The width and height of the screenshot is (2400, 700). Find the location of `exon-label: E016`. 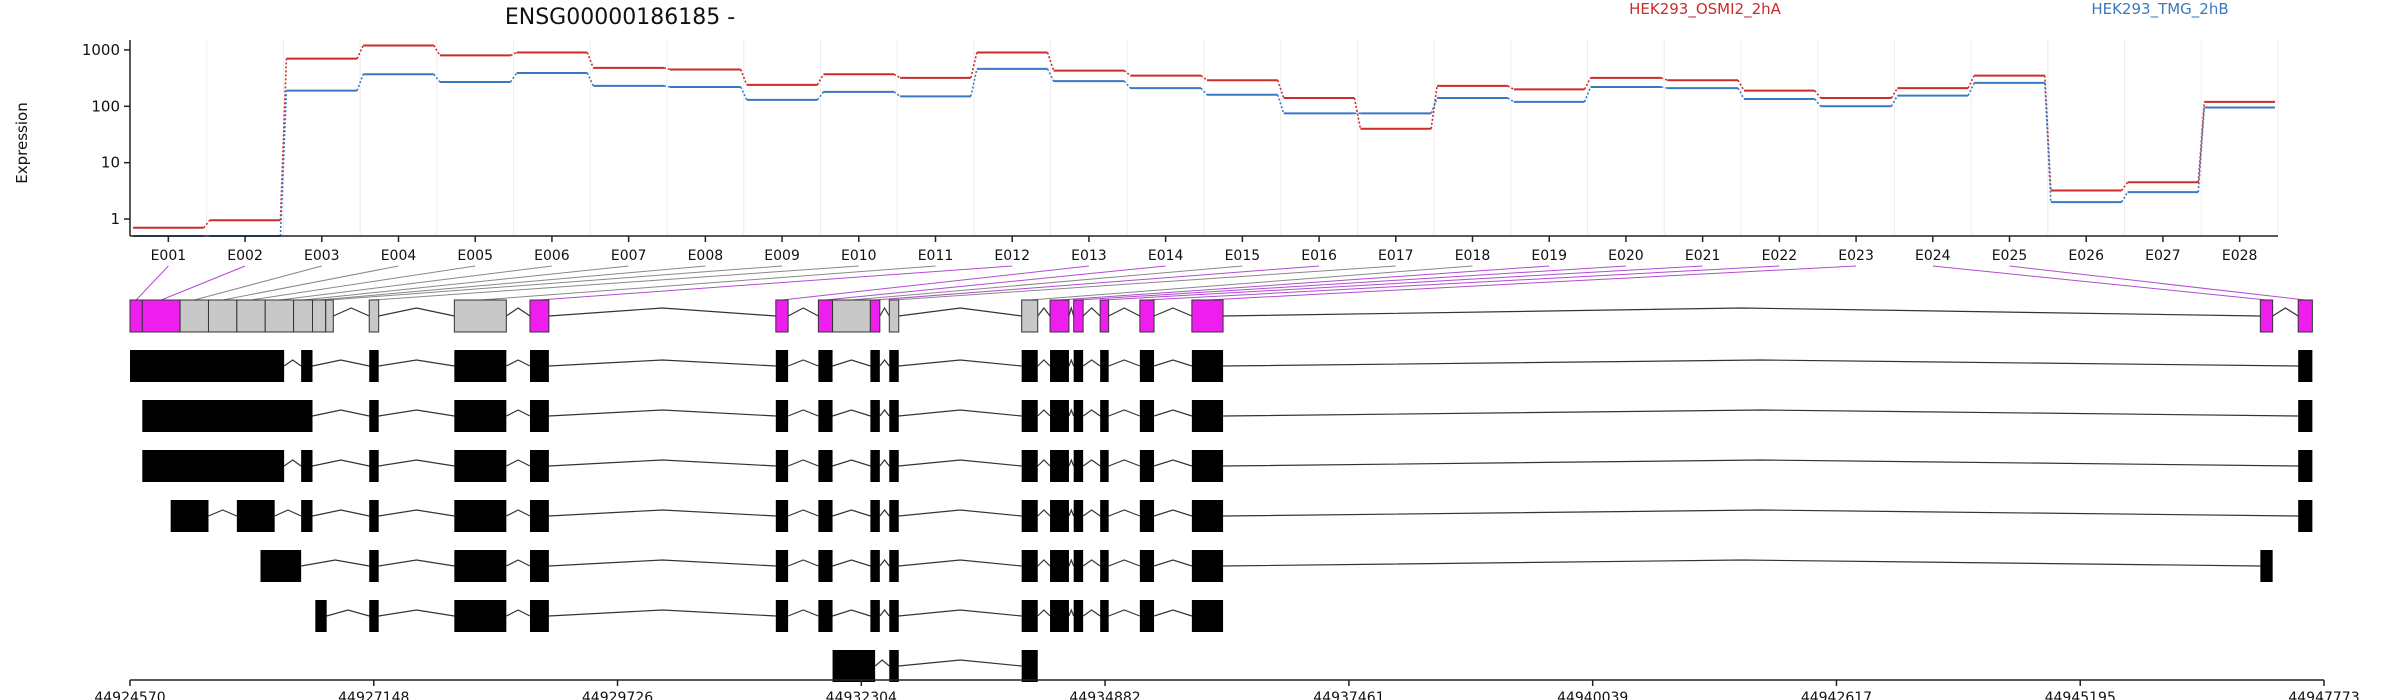

exon-label: E016 is located at coordinates (1319, 256).